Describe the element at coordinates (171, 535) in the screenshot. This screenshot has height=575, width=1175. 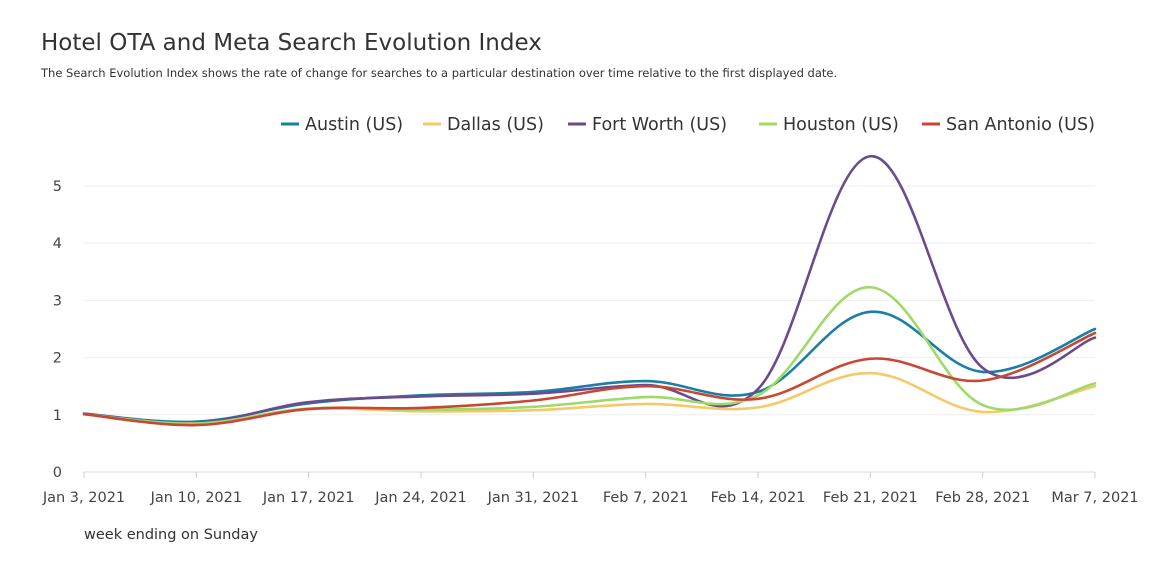
I see `x-axis-title: week ending on Sunday` at that location.